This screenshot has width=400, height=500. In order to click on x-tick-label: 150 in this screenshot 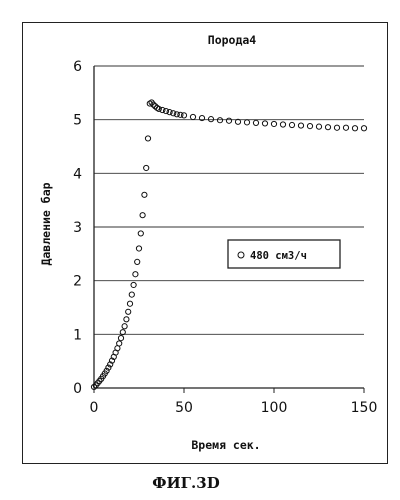, I will do `click(364, 408)`.